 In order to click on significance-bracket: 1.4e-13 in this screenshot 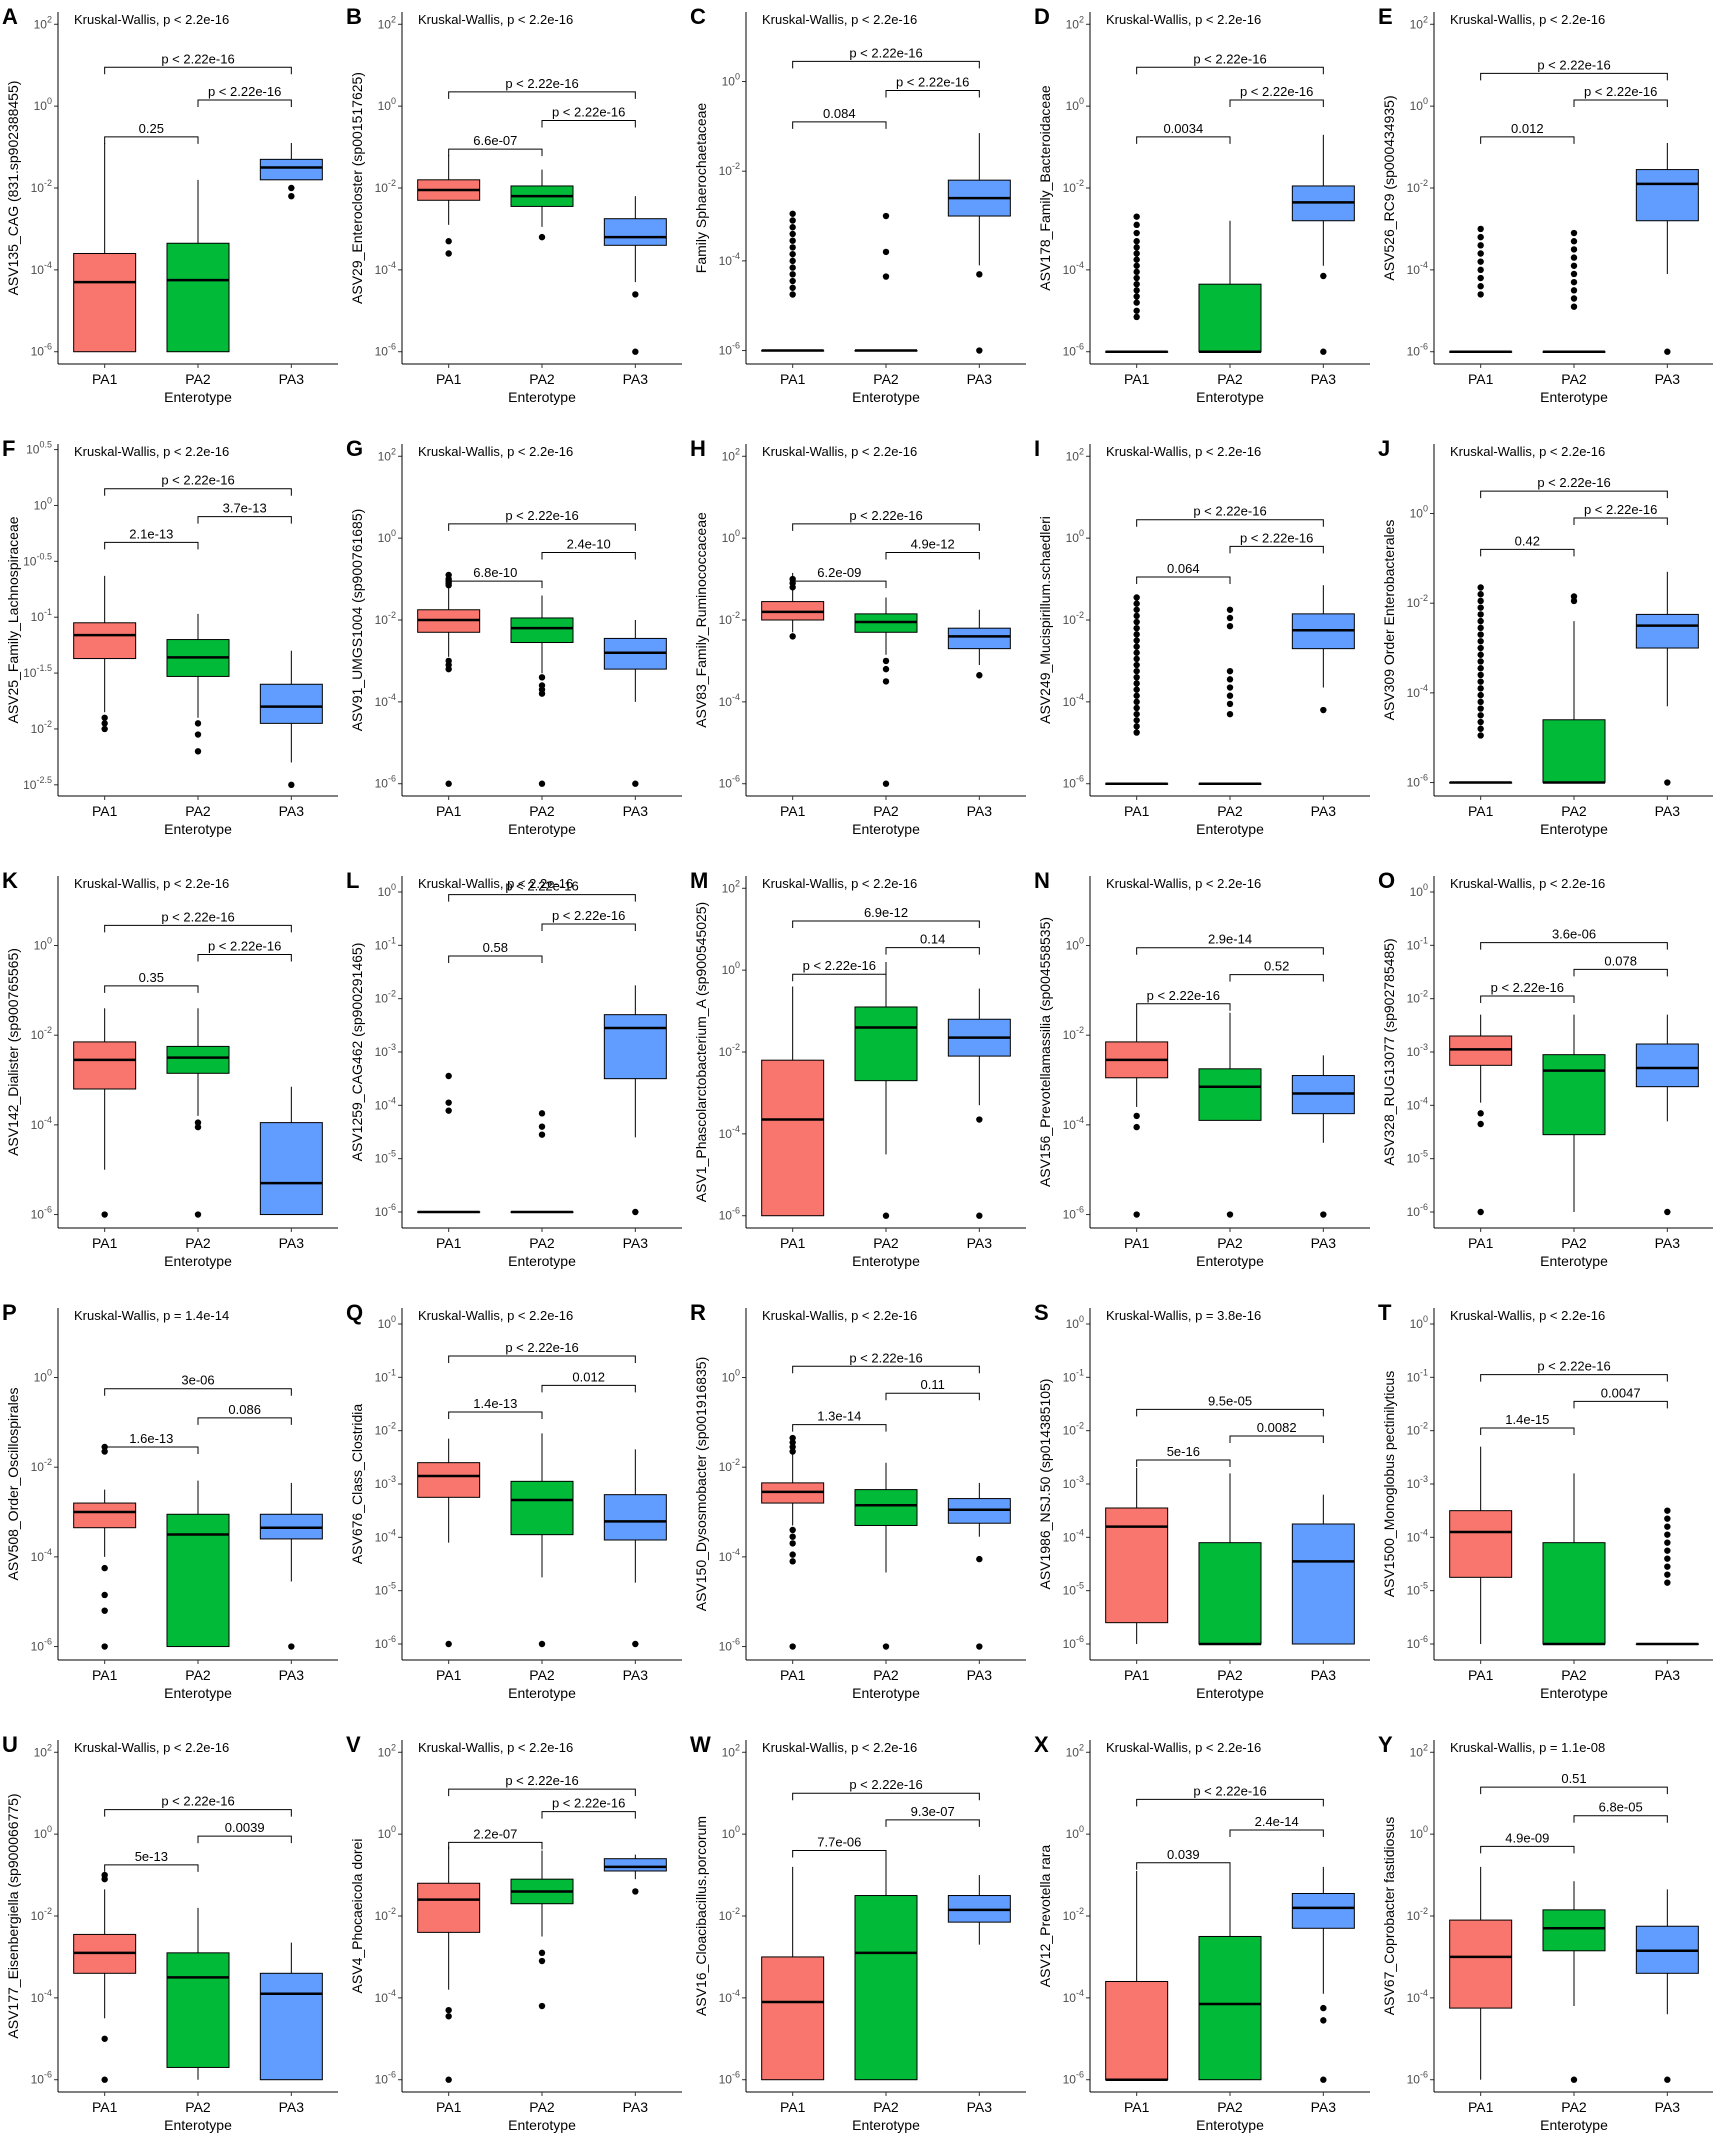, I will do `click(495, 1407)`.